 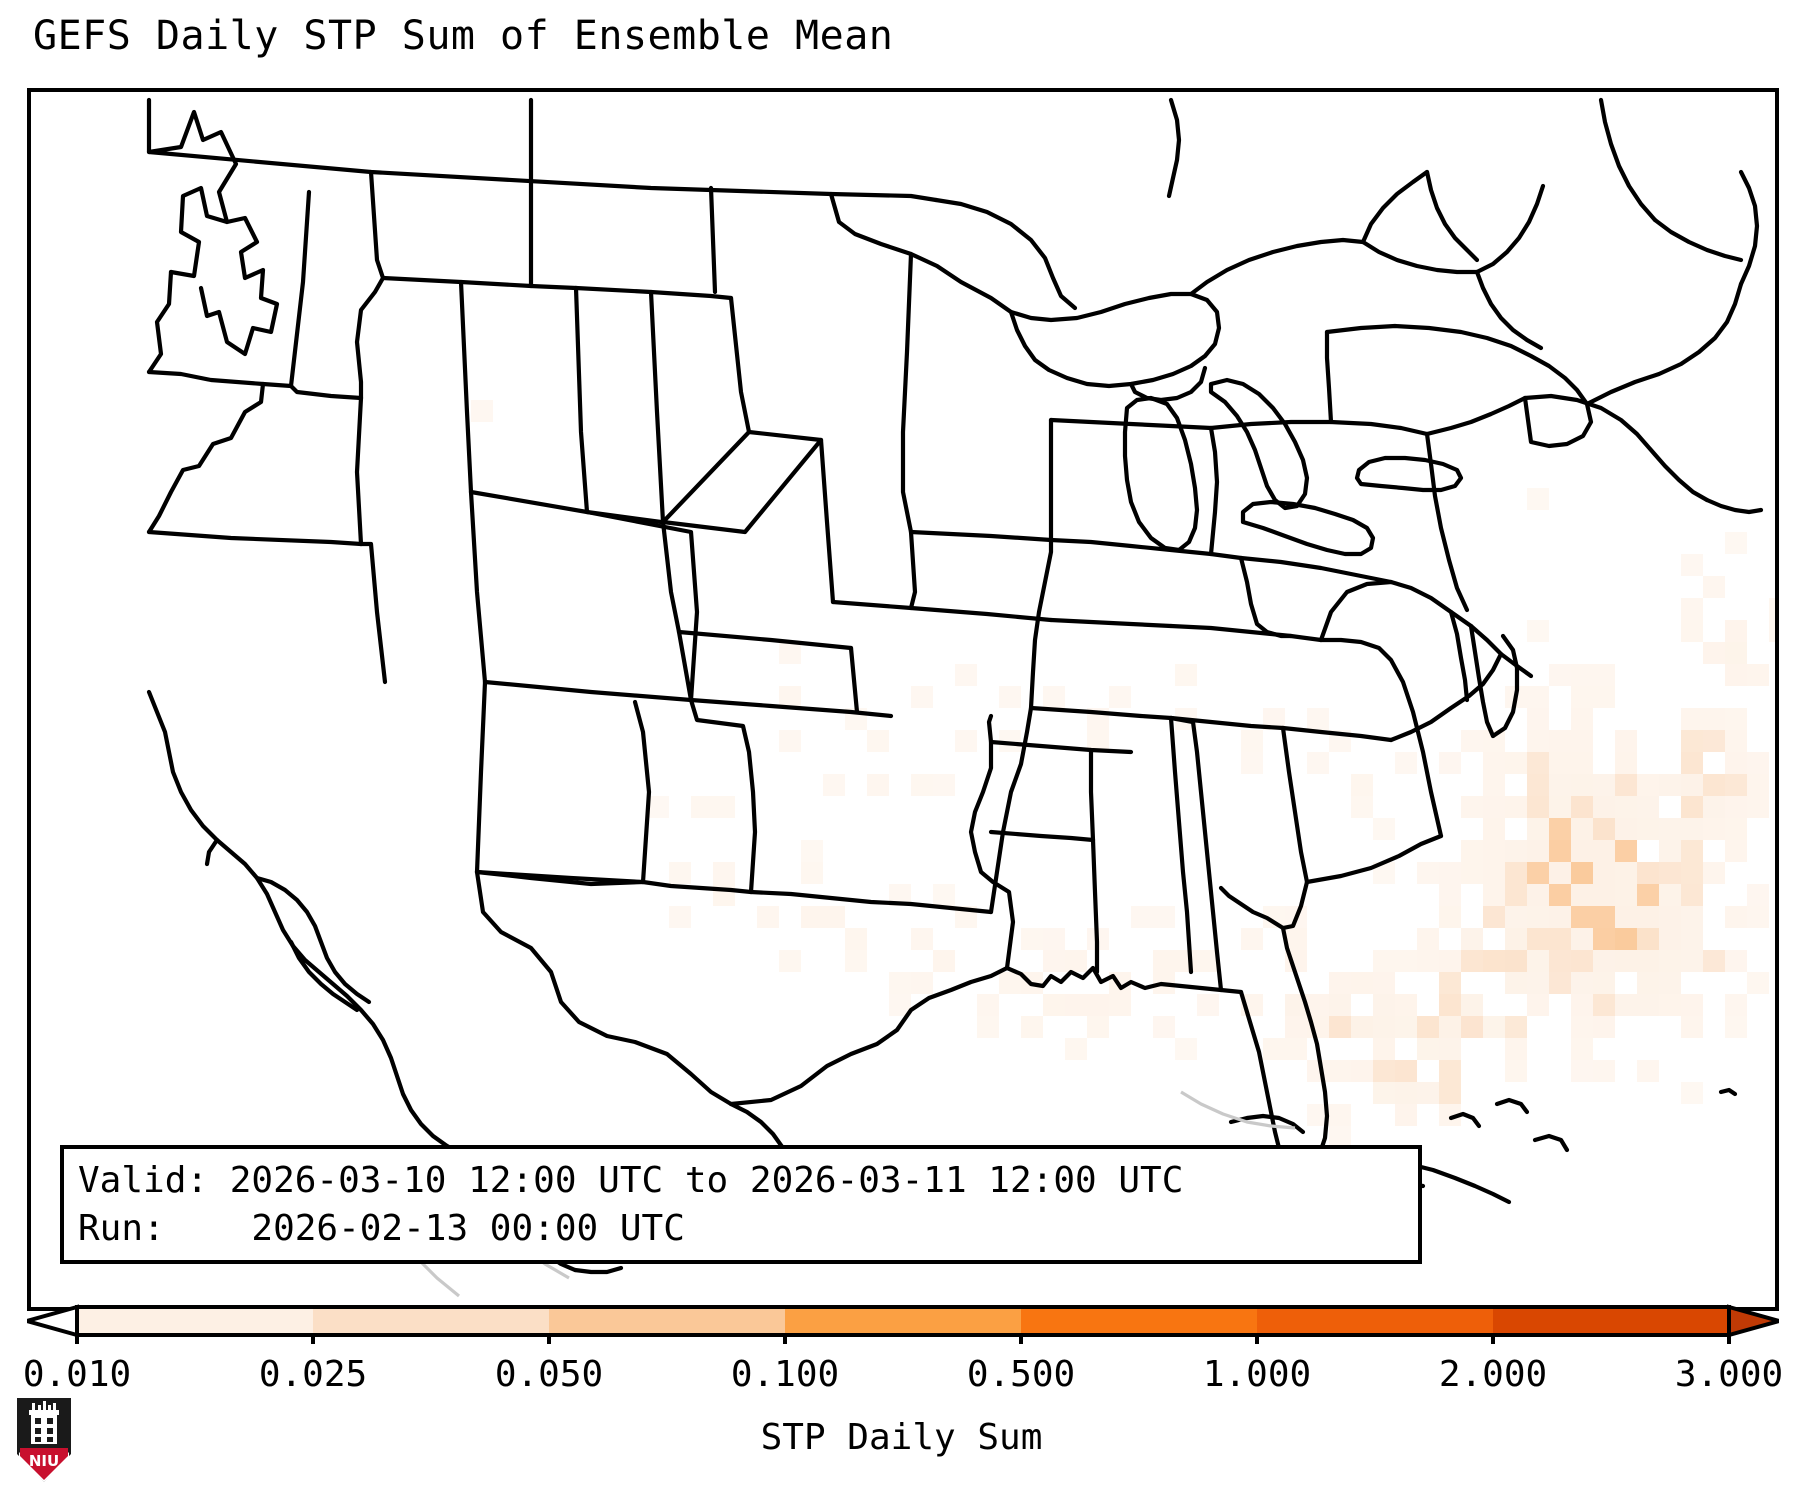 I want to click on colorbar-tick-label: 2.000, so click(x=1493, y=1374).